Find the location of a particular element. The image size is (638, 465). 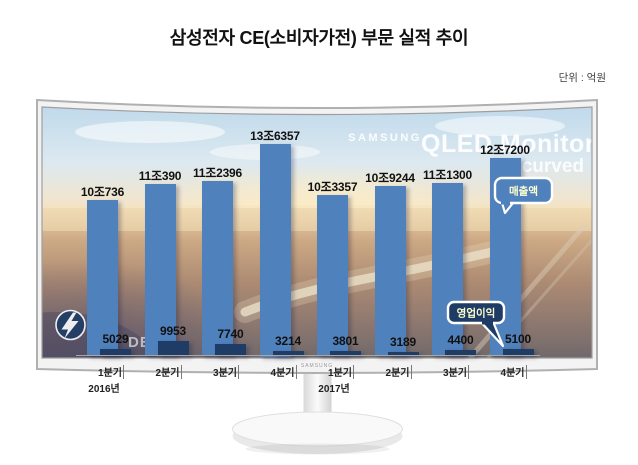

chart-title: 삼성전자 CE(소비자가전) 부문 실적 추이 is located at coordinates (319, 38).